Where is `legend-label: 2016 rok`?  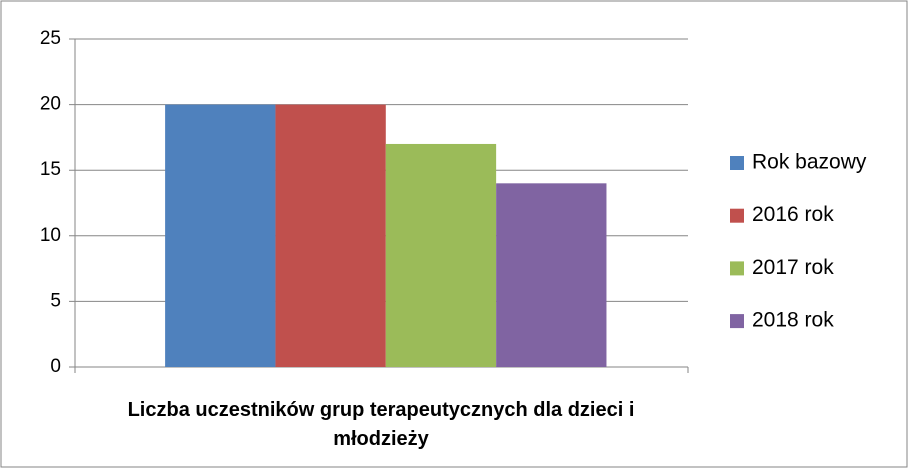
legend-label: 2016 rok is located at coordinates (793, 214).